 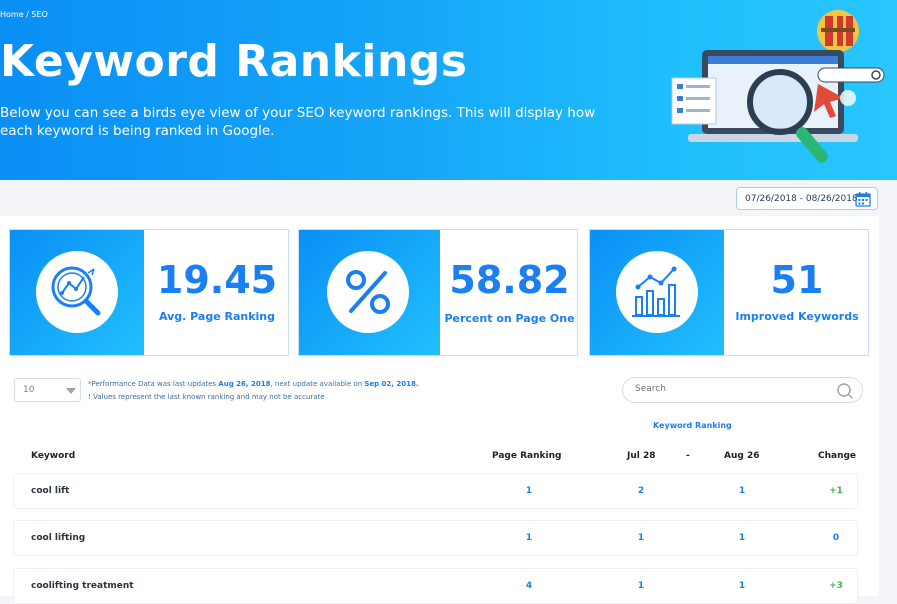 What do you see at coordinates (778, 106) in the screenshot?
I see `seo-illustration-icon` at bounding box center [778, 106].